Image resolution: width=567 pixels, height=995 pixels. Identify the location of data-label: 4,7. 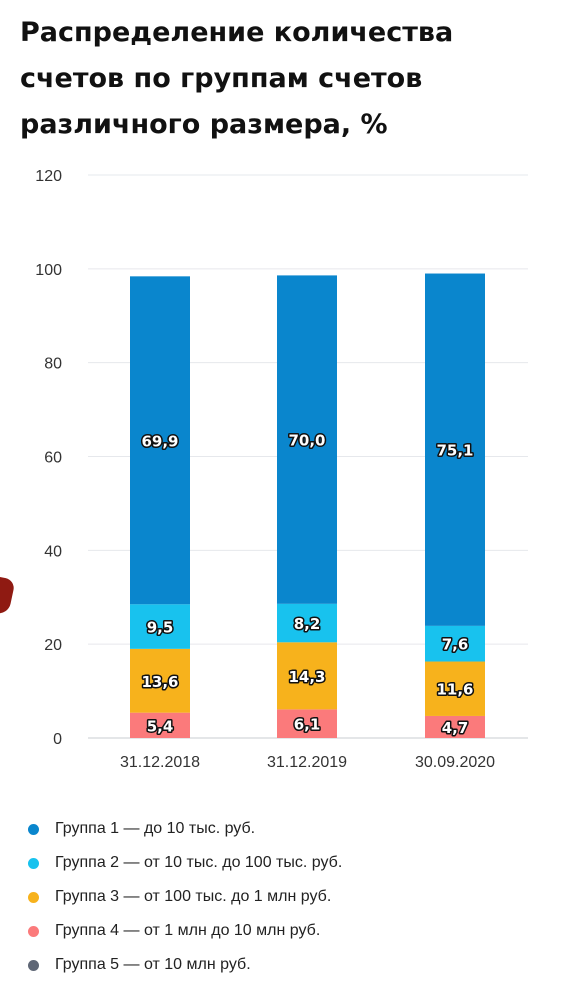
(455, 728).